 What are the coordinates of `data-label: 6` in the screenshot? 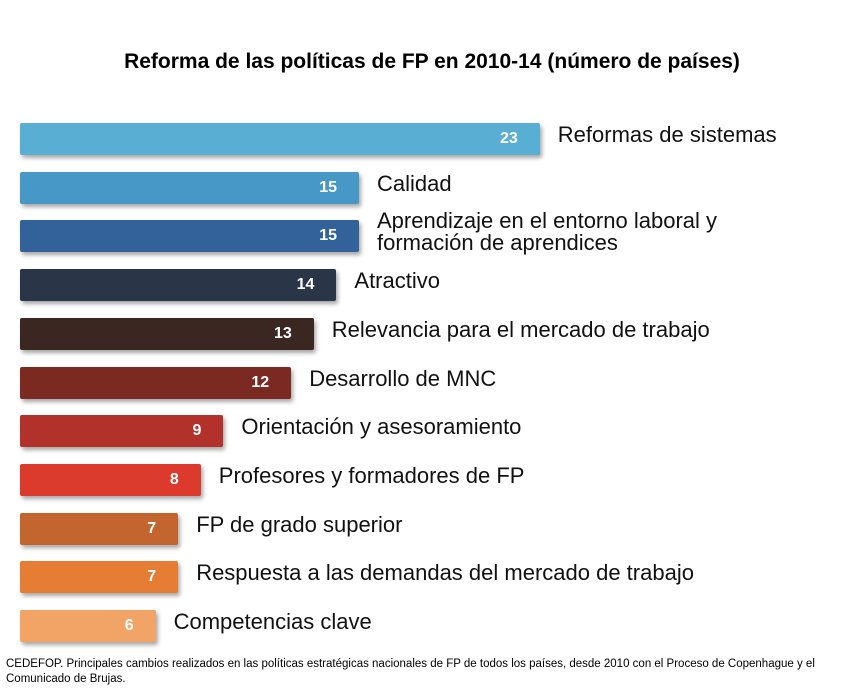 It's located at (129, 625).